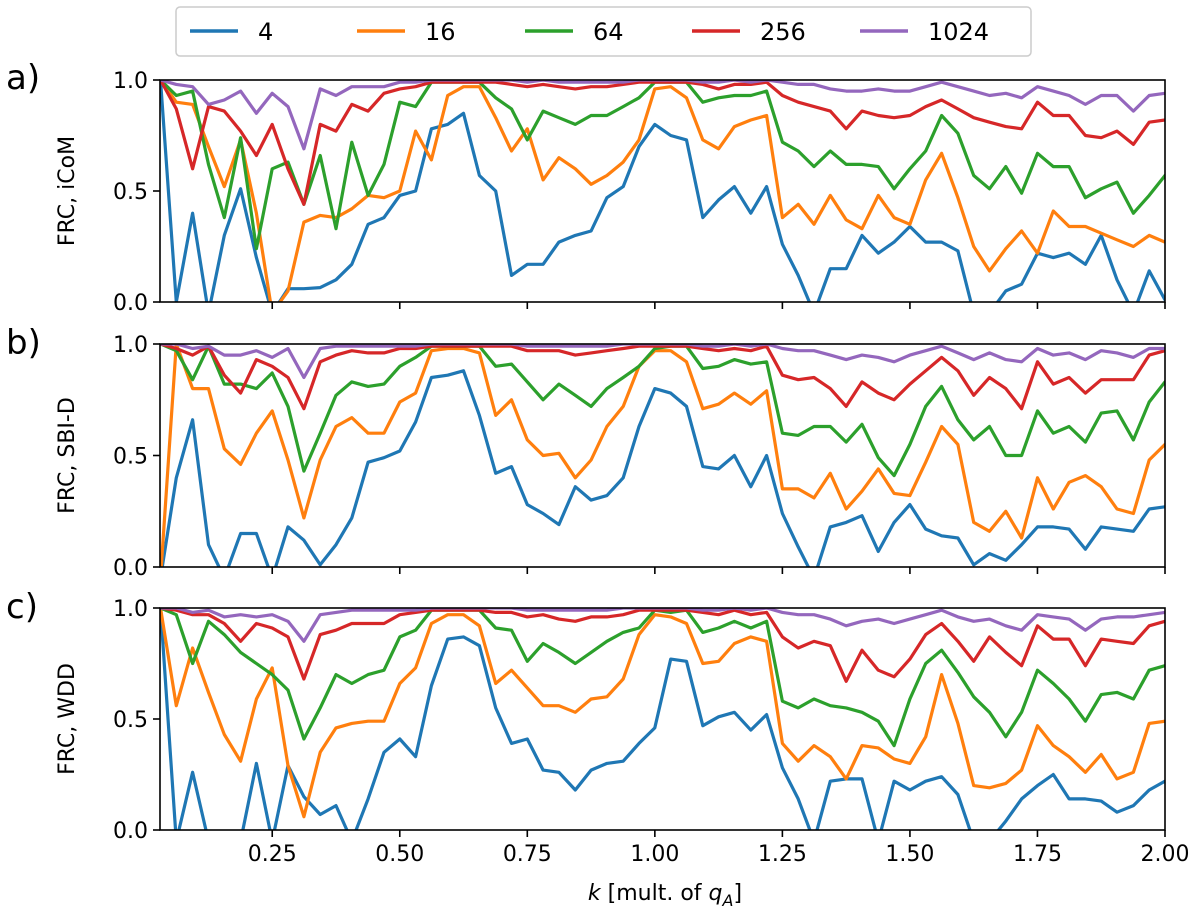  What do you see at coordinates (130, 457) in the screenshot?
I see `y-tick-label-b-1: 0.5` at bounding box center [130, 457].